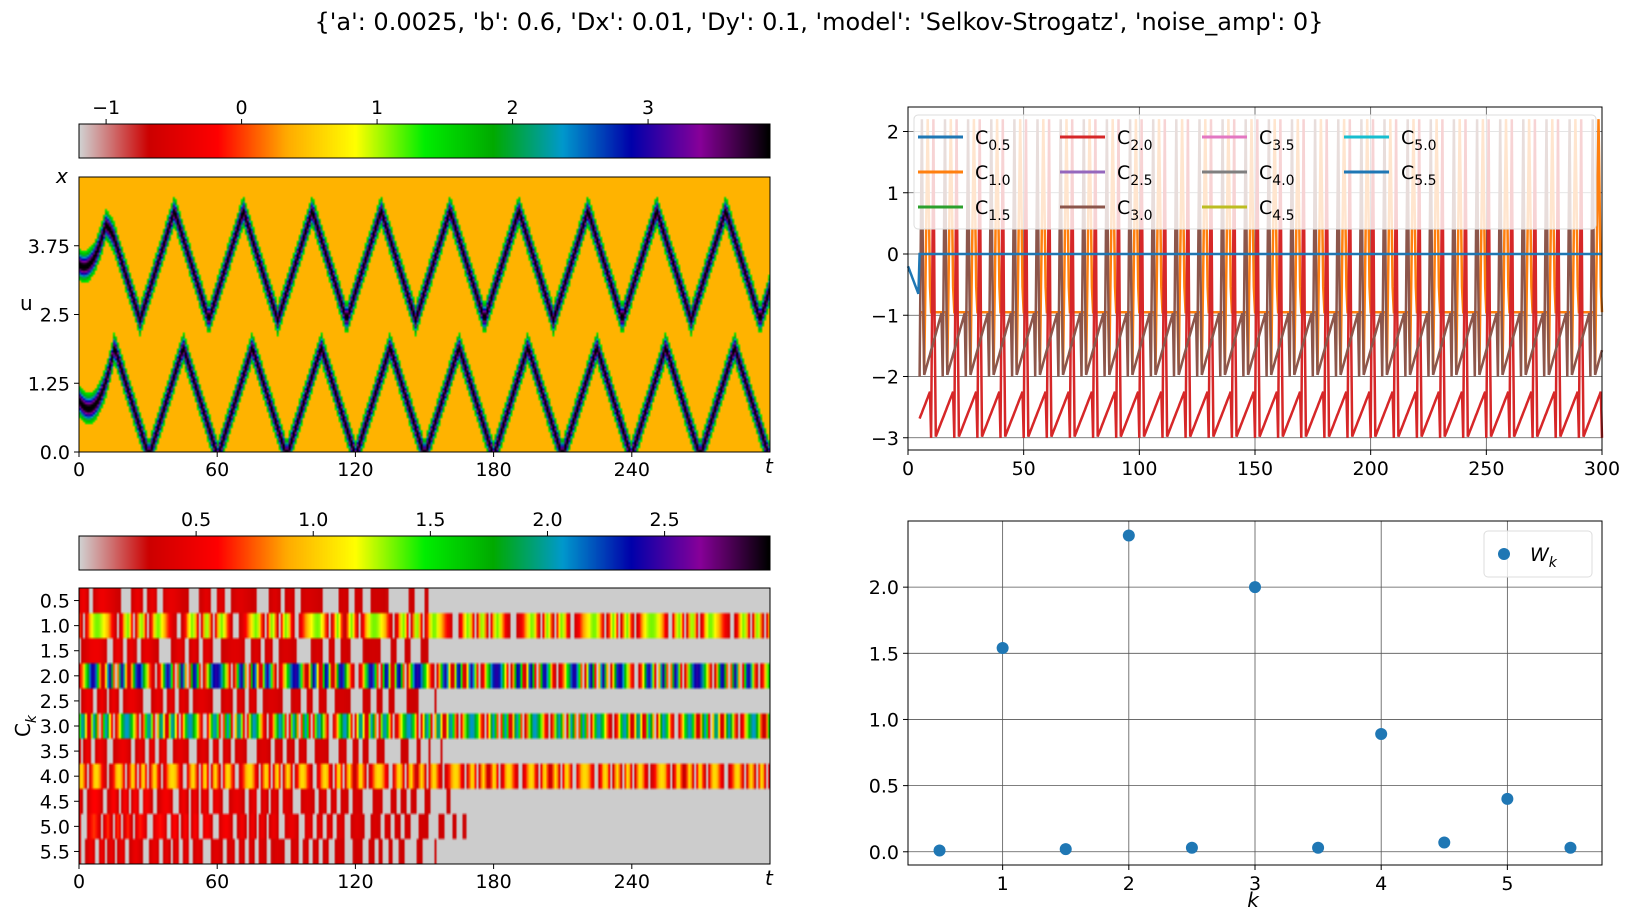  I want to click on timeseries-y-tick-label: −1, so click(885, 316).